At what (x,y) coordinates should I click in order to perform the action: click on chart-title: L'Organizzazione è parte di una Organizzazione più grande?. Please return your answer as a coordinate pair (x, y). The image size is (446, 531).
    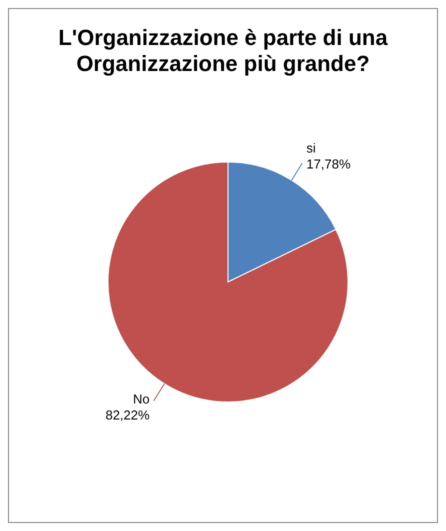
    Looking at the image, I should click on (223, 50).